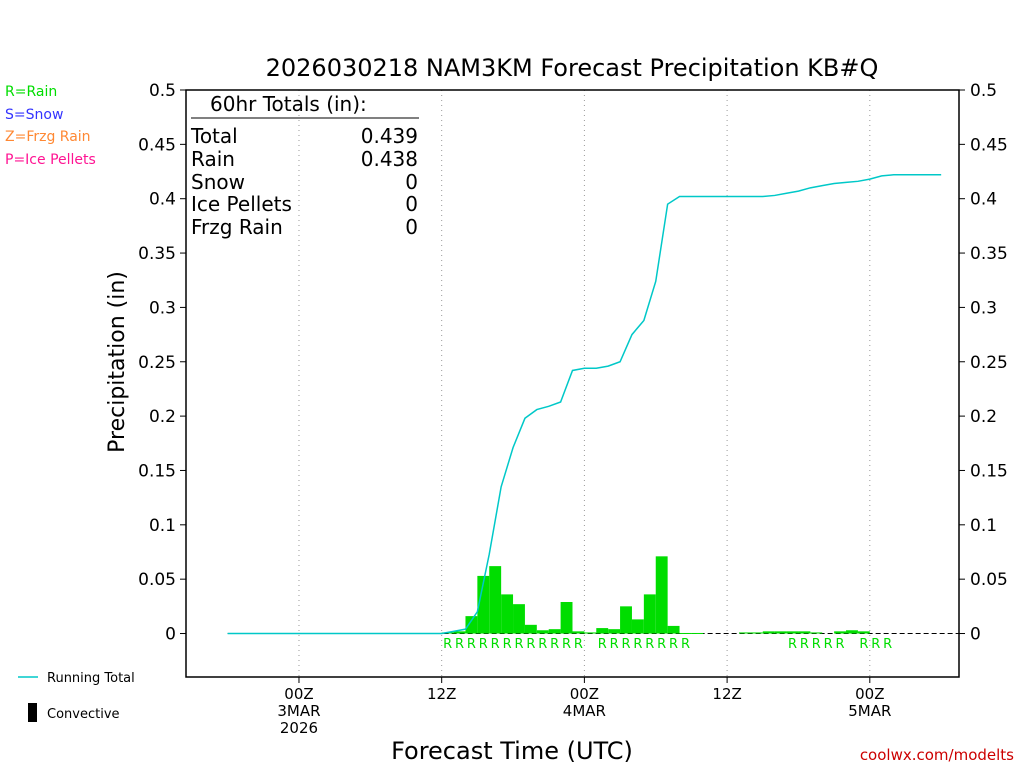  I want to click on y-tick-label-right: 0, so click(975, 635).